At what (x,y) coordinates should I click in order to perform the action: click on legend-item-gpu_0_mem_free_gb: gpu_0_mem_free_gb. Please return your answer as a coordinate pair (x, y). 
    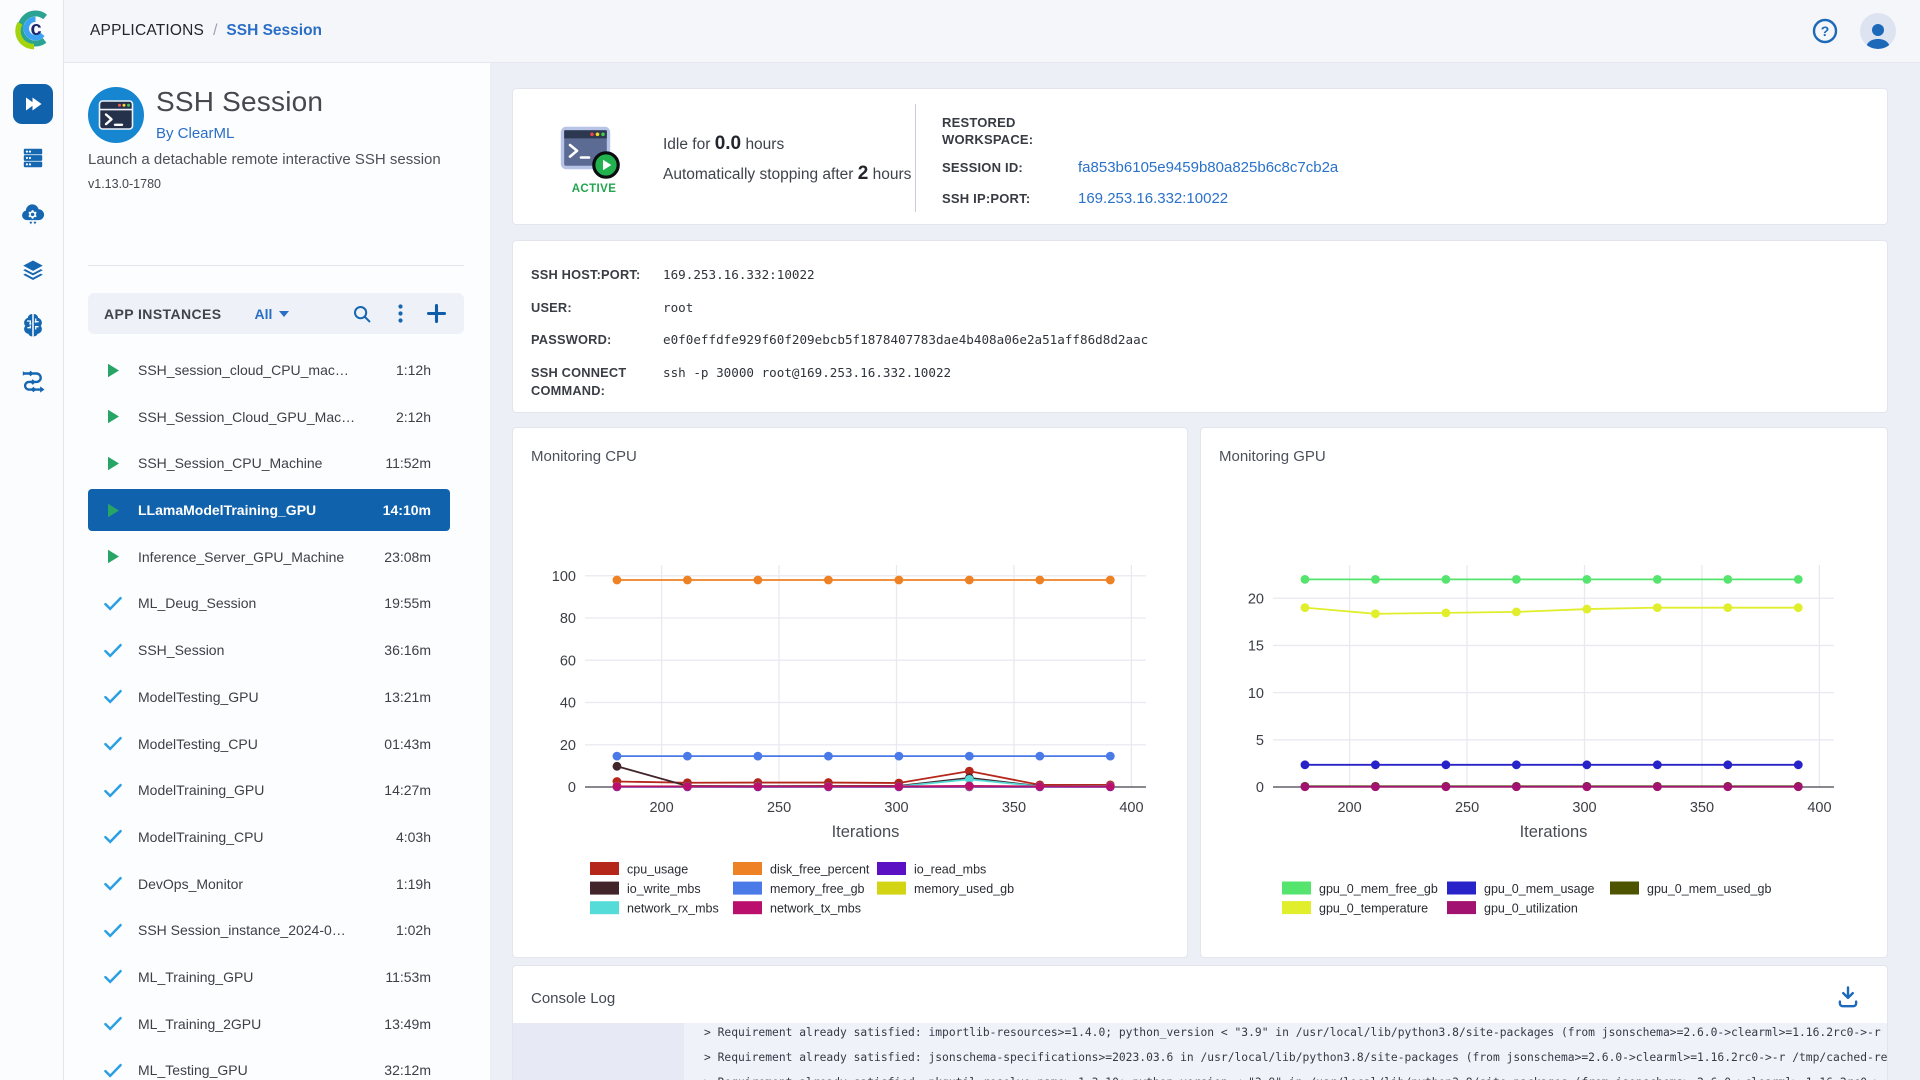
    Looking at the image, I should click on (1360, 889).